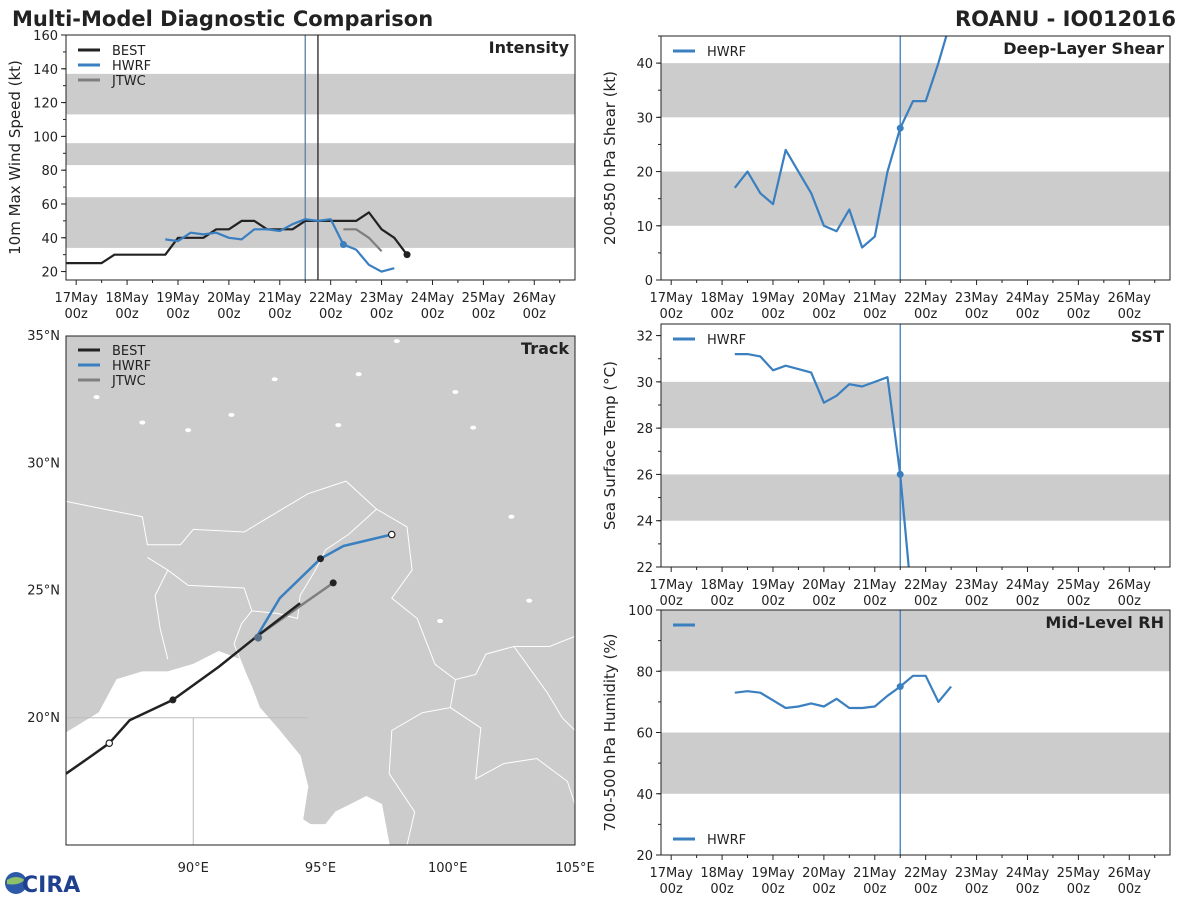 The image size is (1200, 900). What do you see at coordinates (915, 198) in the screenshot?
I see `shear-shaded-band` at bounding box center [915, 198].